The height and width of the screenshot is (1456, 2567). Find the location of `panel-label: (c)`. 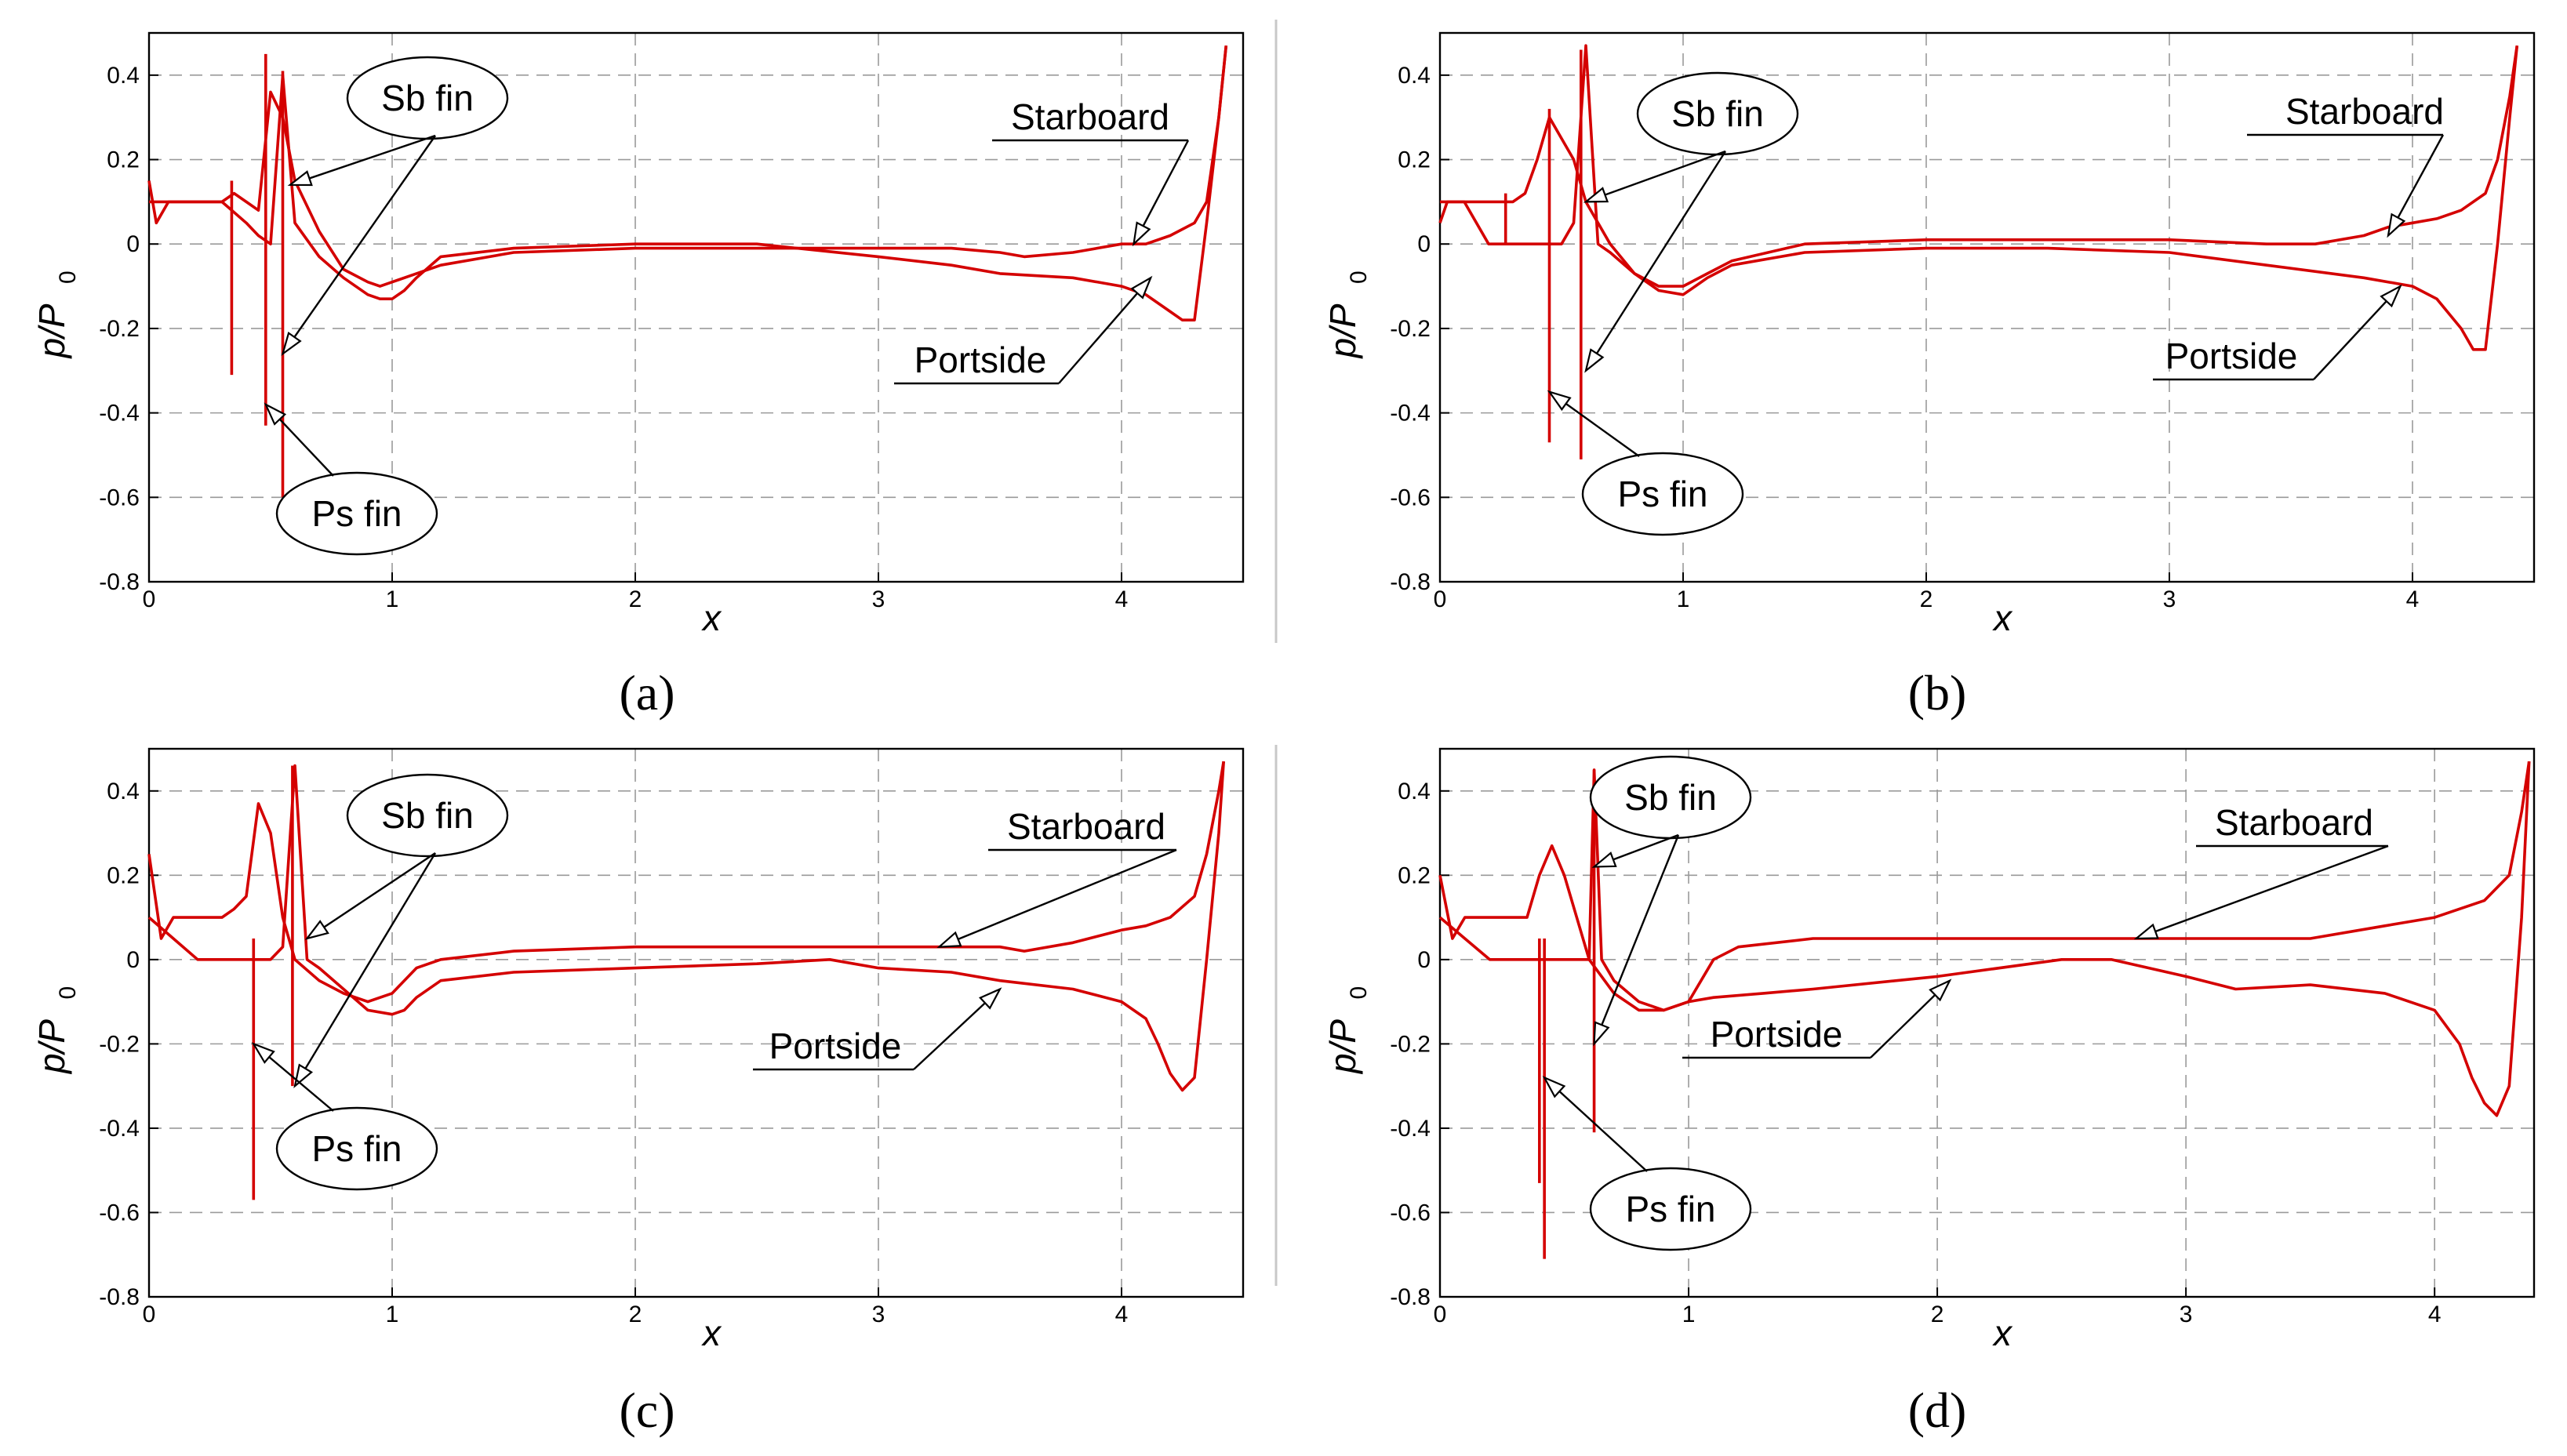

panel-label: (c) is located at coordinates (646, 1410).